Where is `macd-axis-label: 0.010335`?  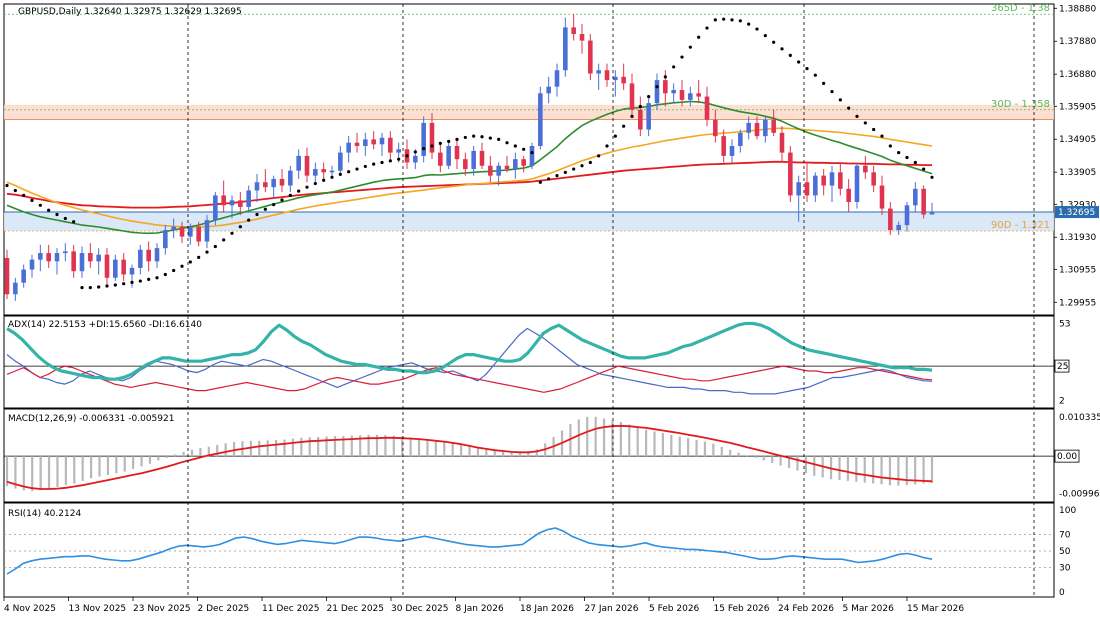
macd-axis-label: 0.010335 is located at coordinates (1079, 418).